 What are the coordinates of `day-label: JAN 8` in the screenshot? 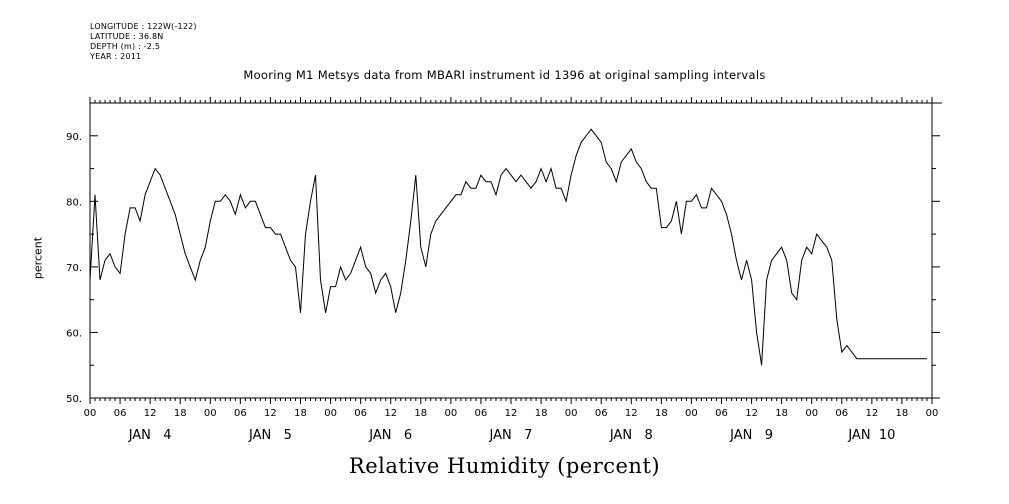 It's located at (631, 435).